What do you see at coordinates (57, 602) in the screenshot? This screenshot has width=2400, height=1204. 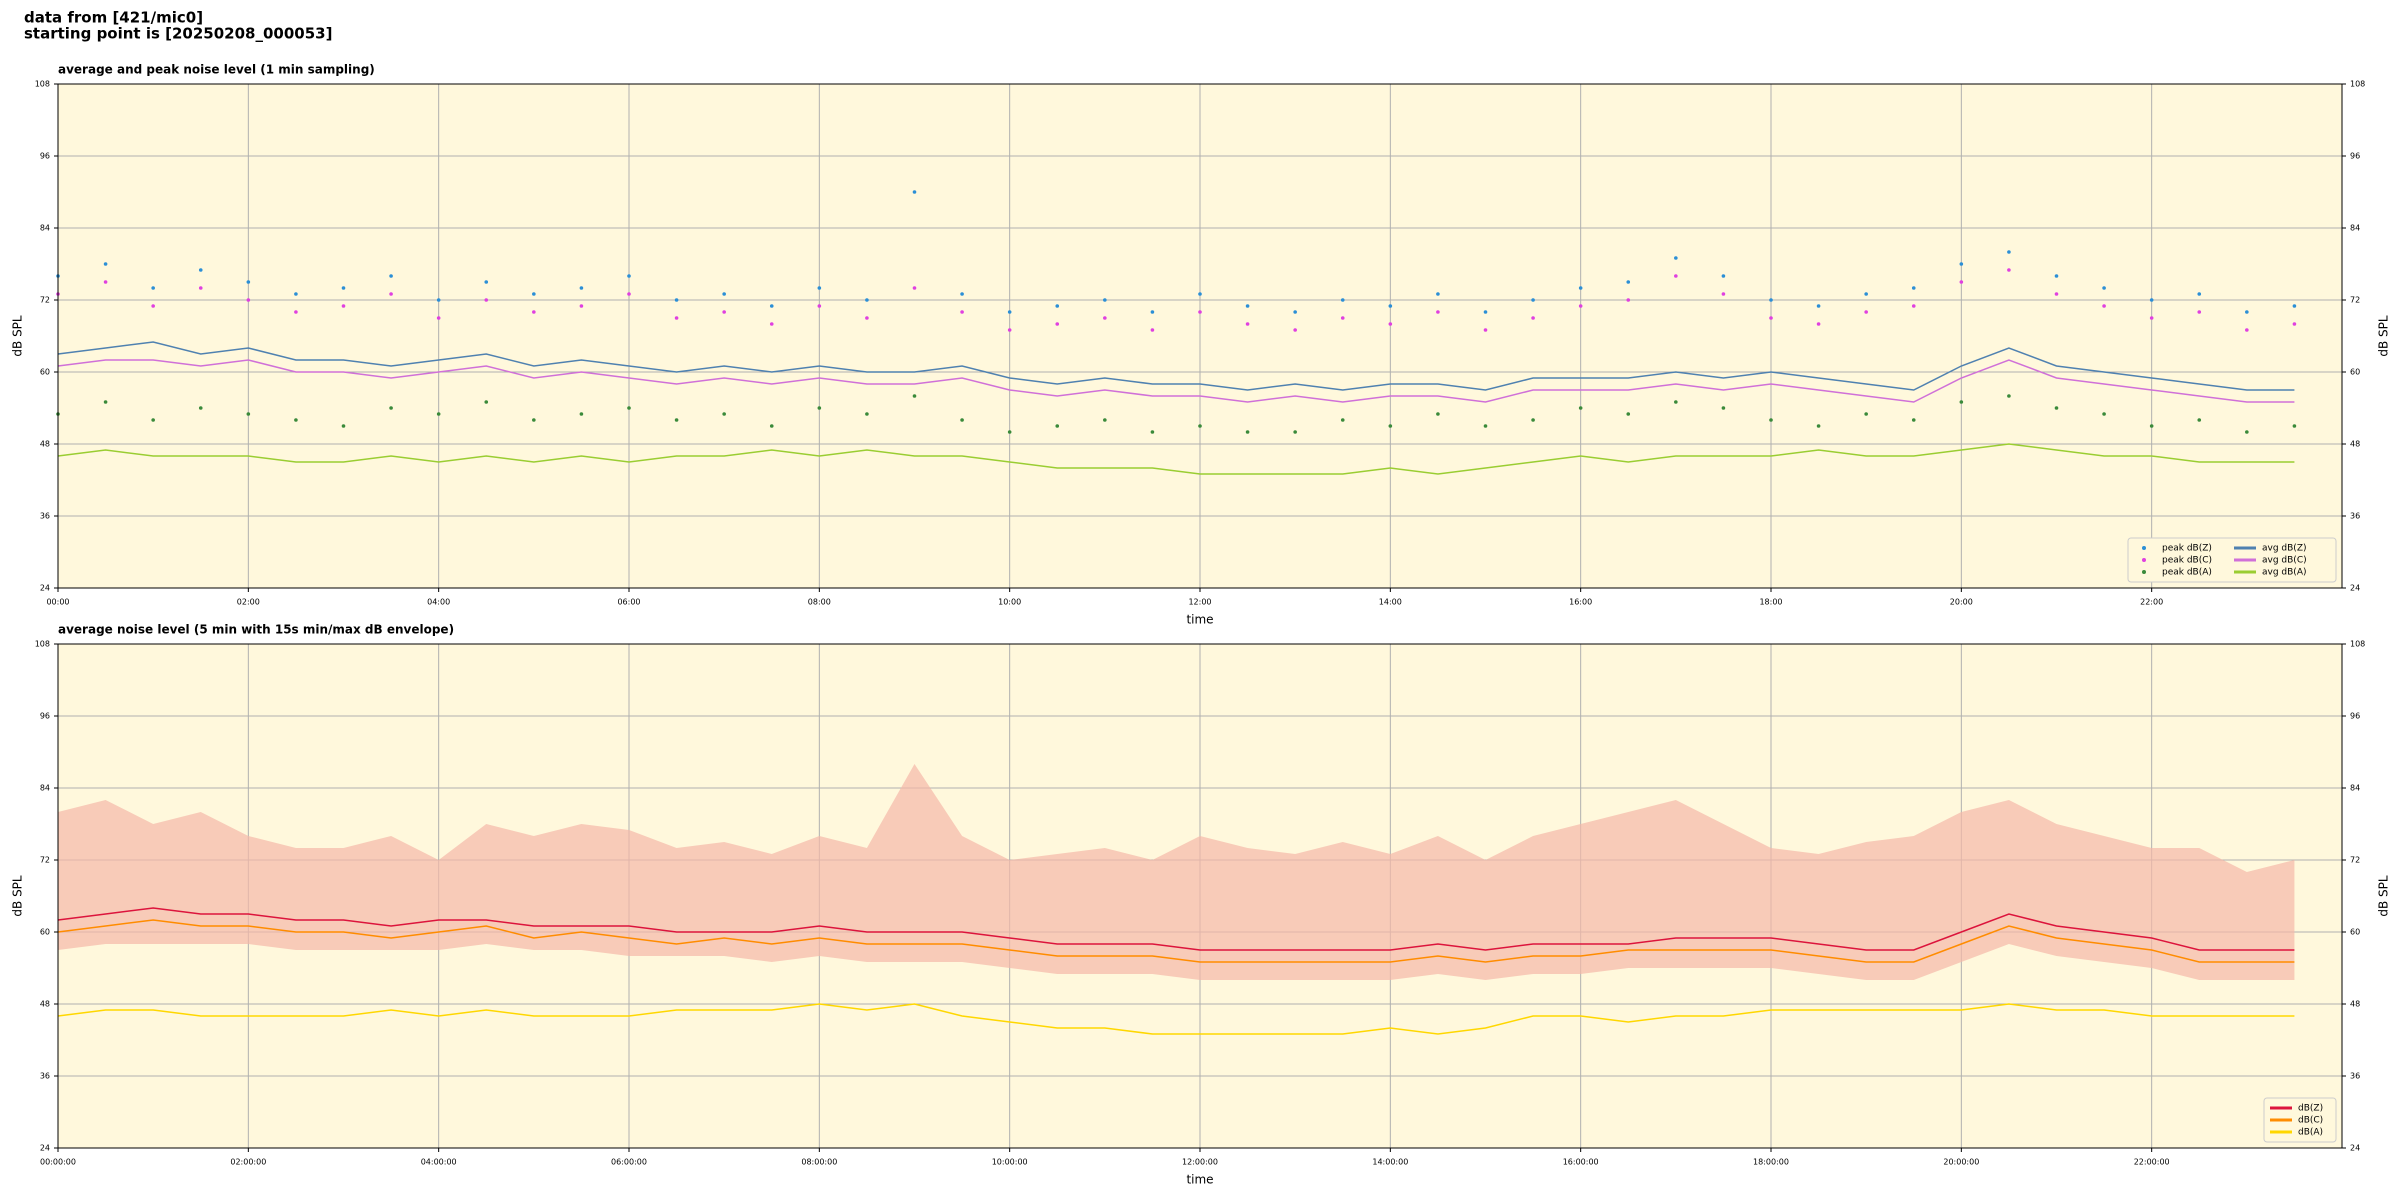 I see `x-tick-label: 00:00` at bounding box center [57, 602].